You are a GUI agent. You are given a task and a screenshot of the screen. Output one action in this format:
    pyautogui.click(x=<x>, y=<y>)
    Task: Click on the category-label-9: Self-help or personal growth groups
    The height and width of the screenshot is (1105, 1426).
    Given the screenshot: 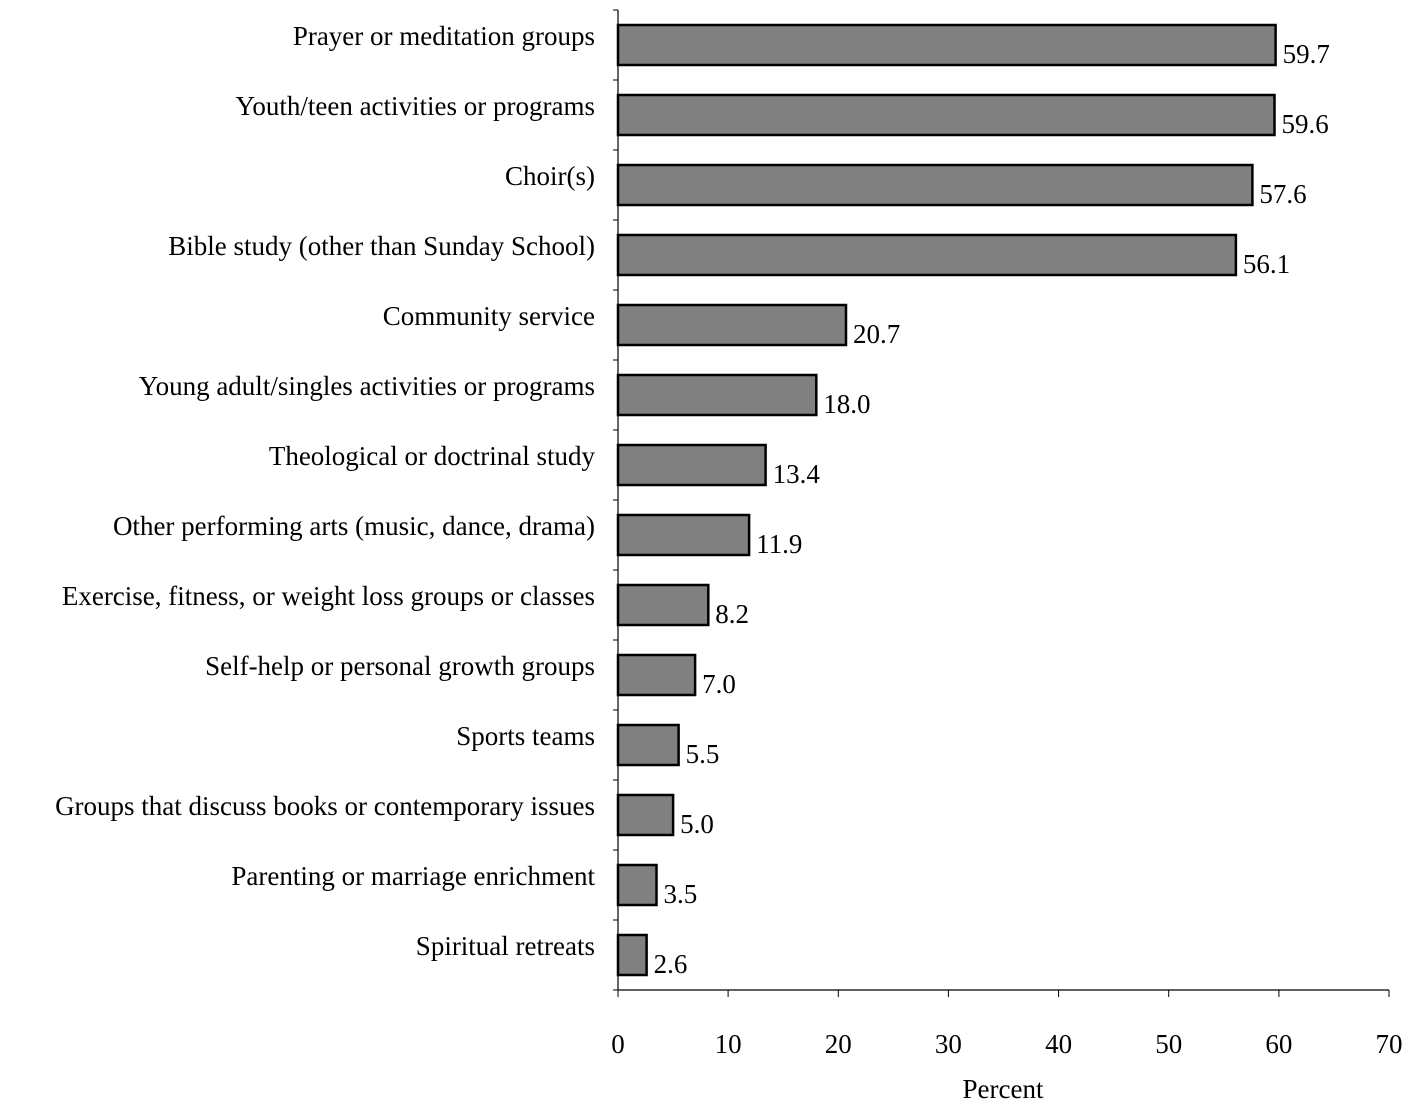 What is the action you would take?
    pyautogui.click(x=400, y=666)
    